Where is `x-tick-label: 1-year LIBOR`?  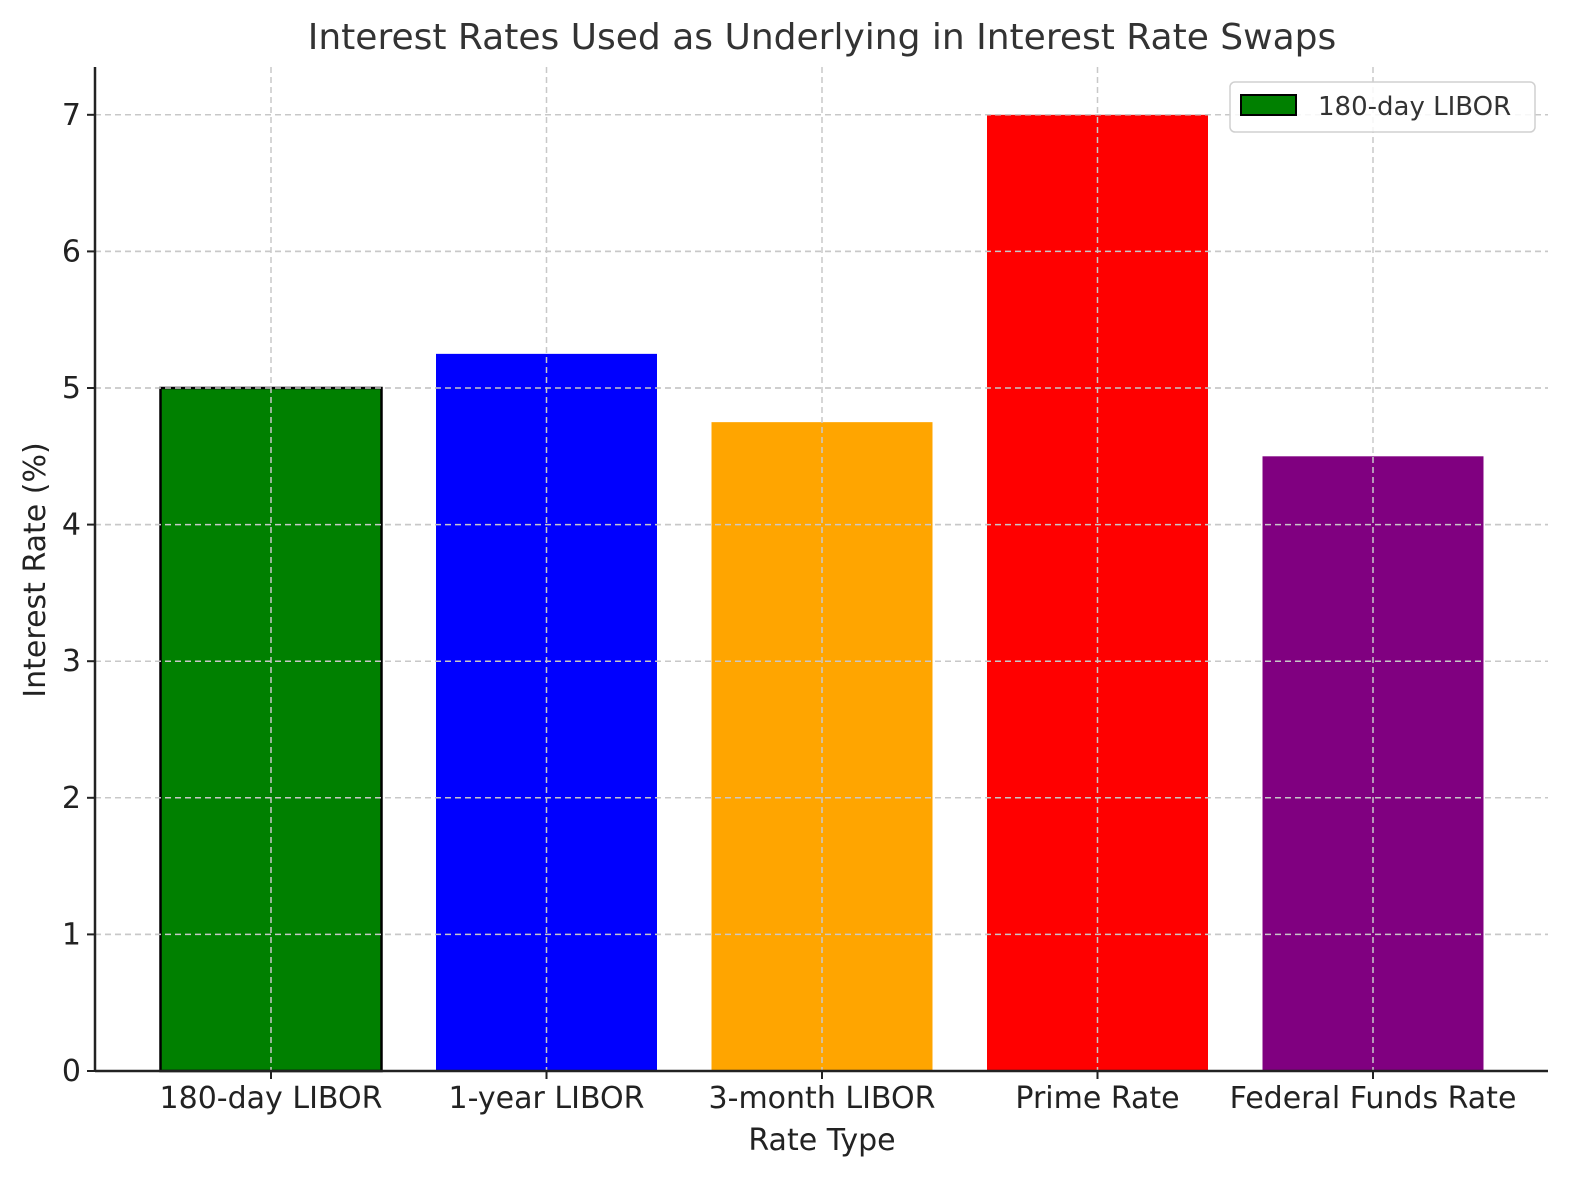 x-tick-label: 1-year LIBOR is located at coordinates (547, 1098).